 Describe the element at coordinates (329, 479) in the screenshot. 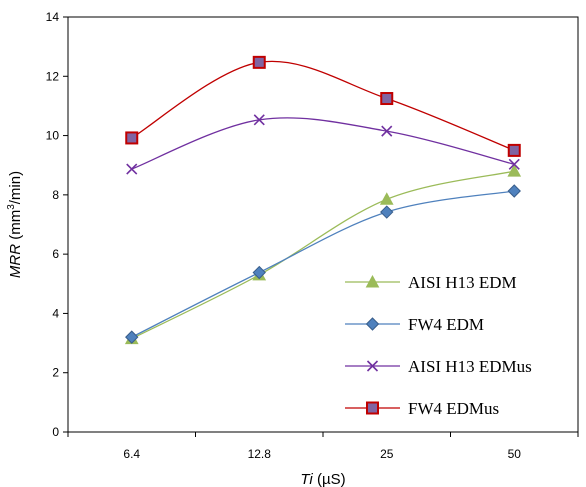

I see `x-axis-label-unit: (µS)` at that location.